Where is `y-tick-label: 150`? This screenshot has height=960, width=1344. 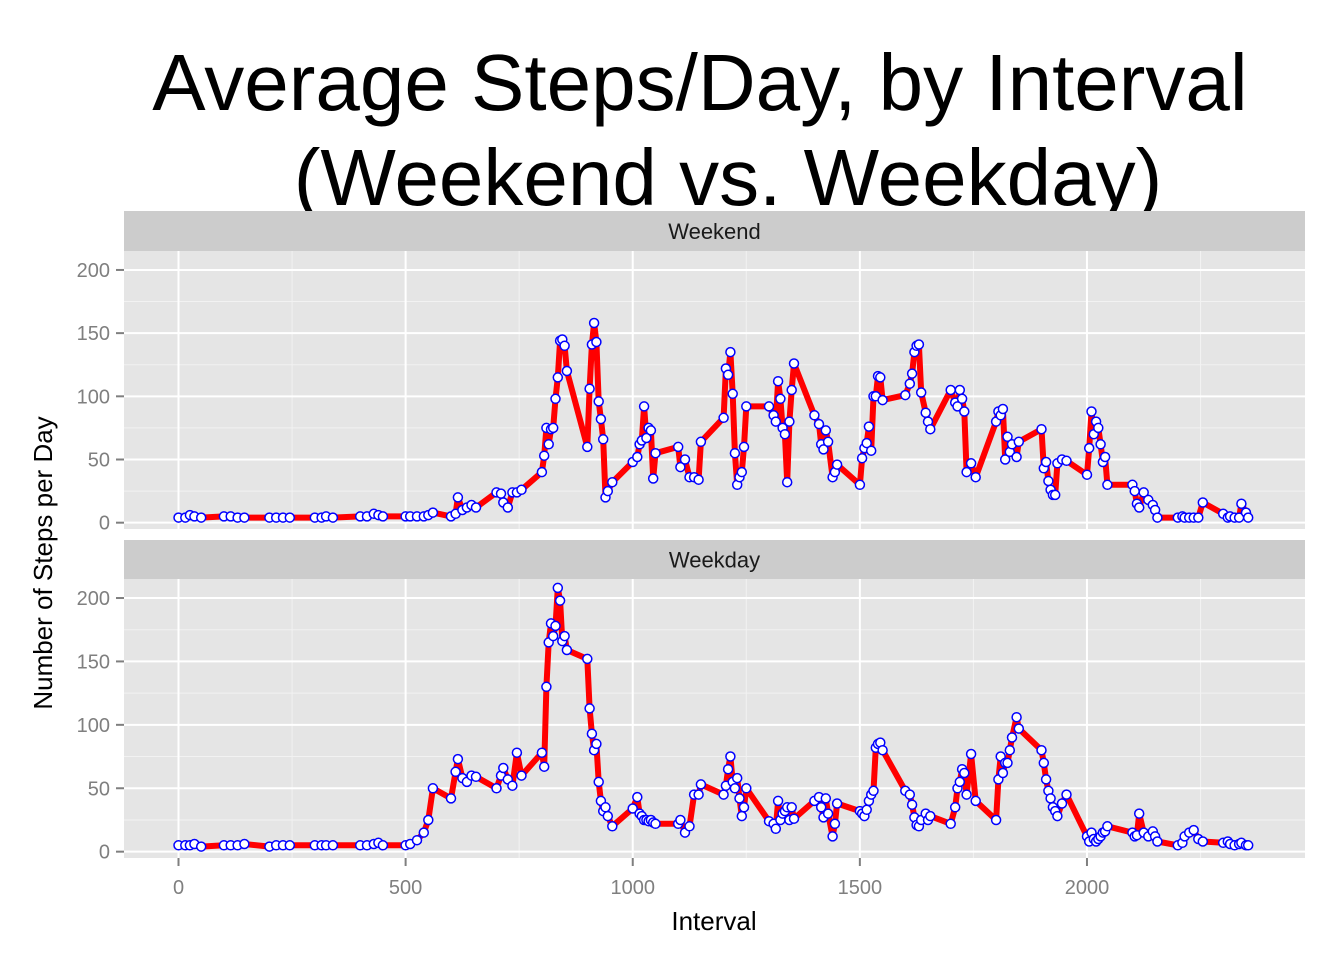 y-tick-label: 150 is located at coordinates (93, 662).